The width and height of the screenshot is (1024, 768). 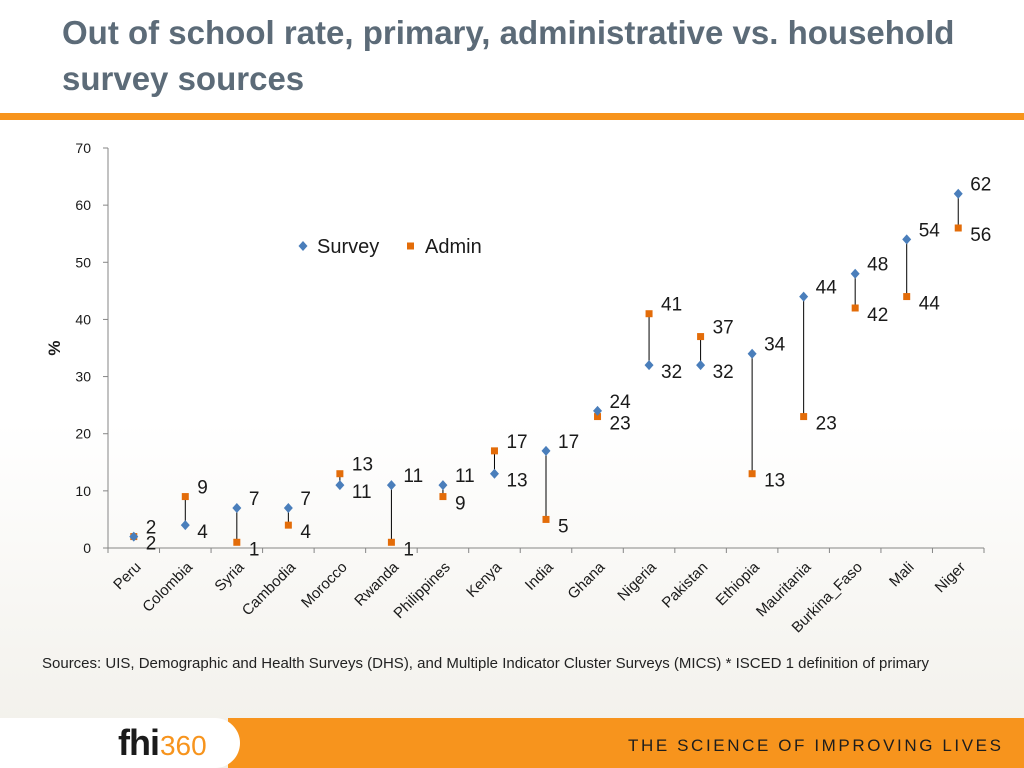 What do you see at coordinates (87, 548) in the screenshot?
I see `y-tick-label: 0` at bounding box center [87, 548].